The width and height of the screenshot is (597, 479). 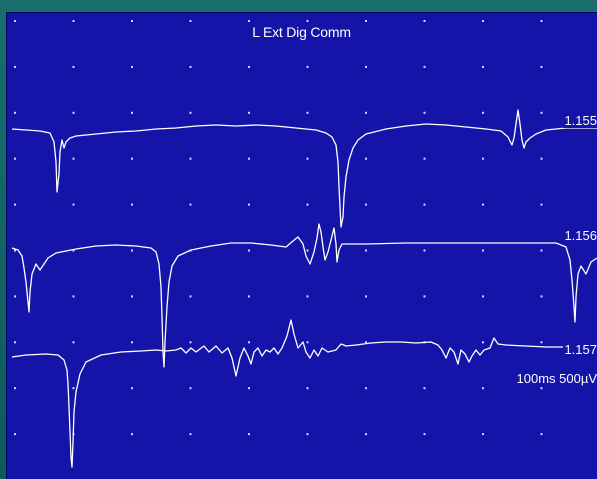 What do you see at coordinates (556, 378) in the screenshot?
I see `scale-label: 100ms 500µV` at bounding box center [556, 378].